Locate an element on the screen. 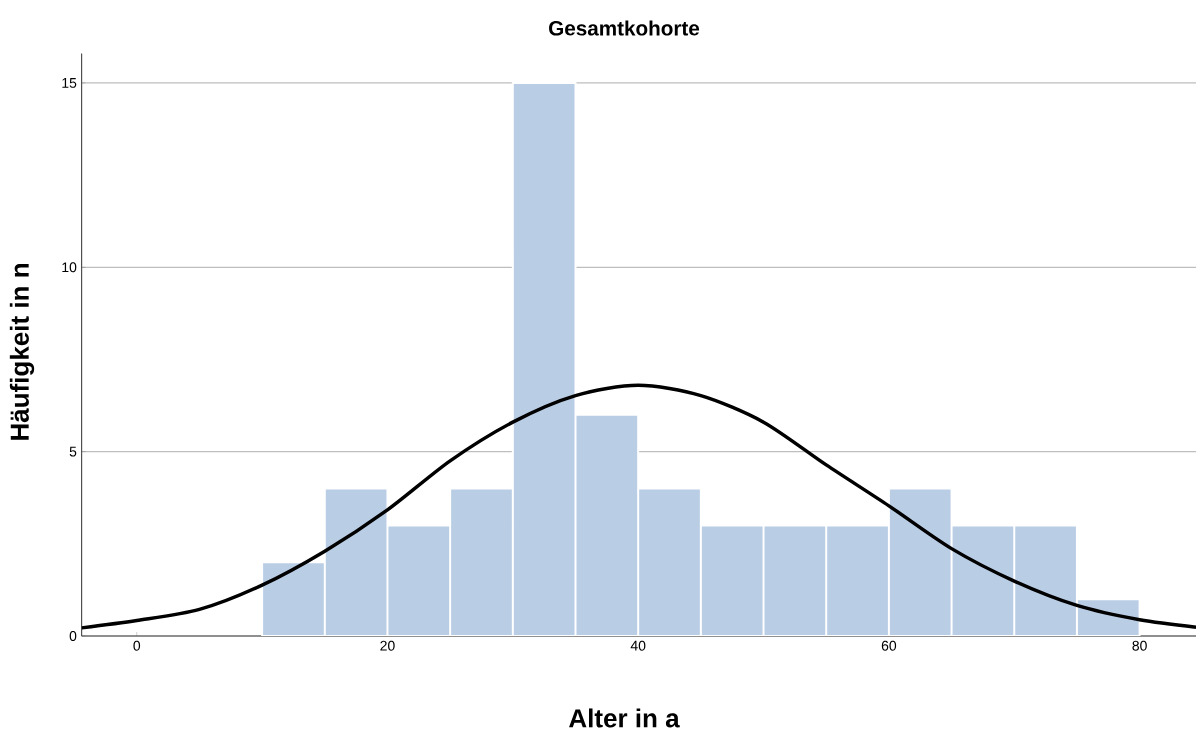  x-tick-label: 0 is located at coordinates (137, 645).